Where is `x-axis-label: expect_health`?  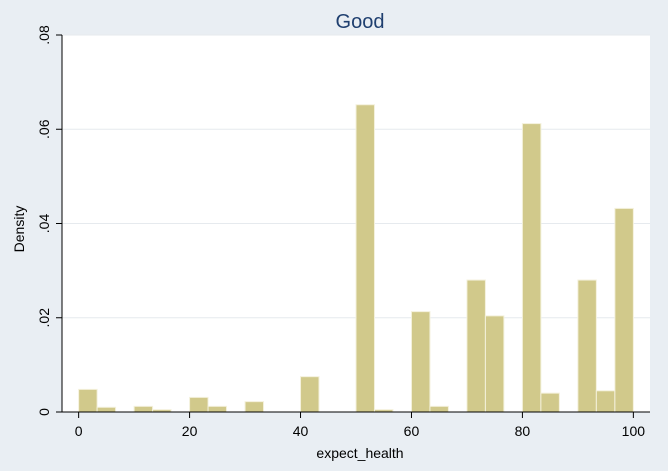
x-axis-label: expect_health is located at coordinates (359, 453).